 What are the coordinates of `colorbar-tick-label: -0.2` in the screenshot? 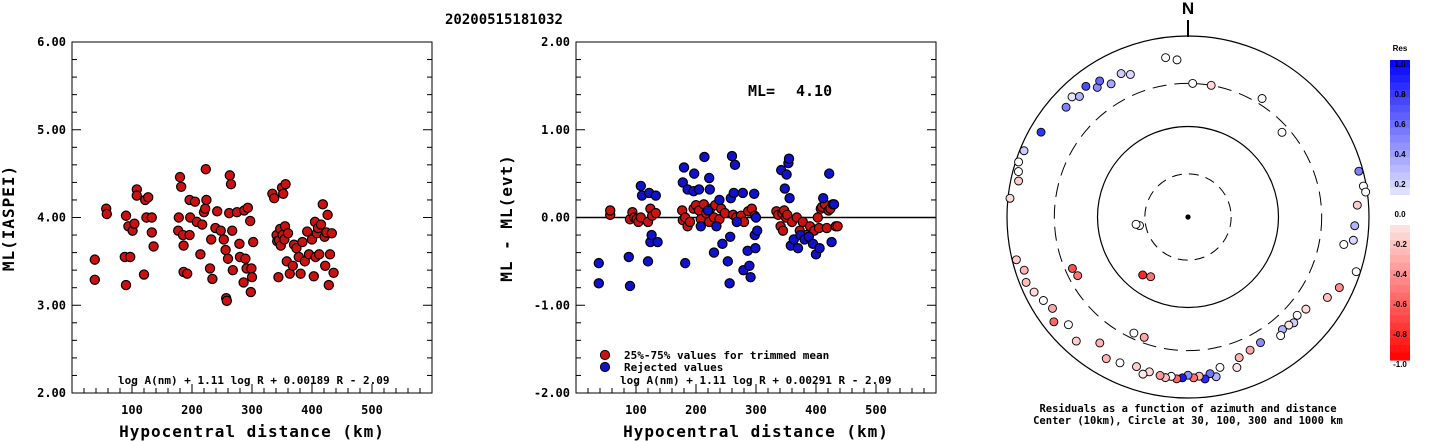 It's located at (1400, 244).